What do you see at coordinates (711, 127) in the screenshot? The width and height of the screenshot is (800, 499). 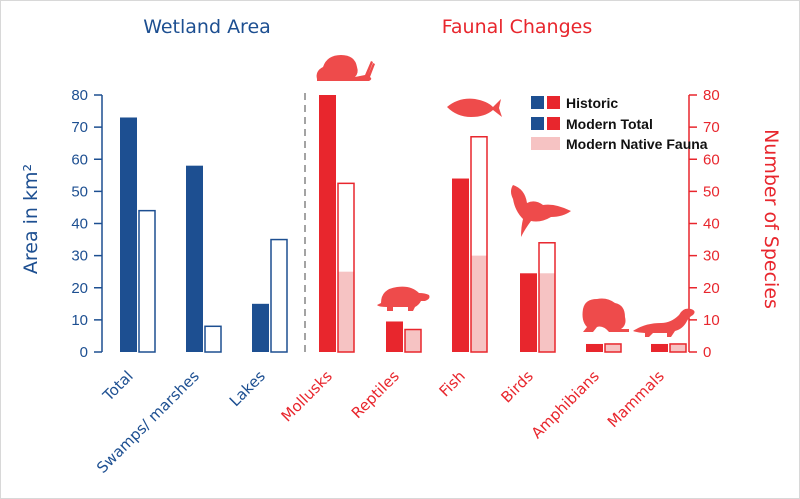 I see `right-tick-label: 70` at bounding box center [711, 127].